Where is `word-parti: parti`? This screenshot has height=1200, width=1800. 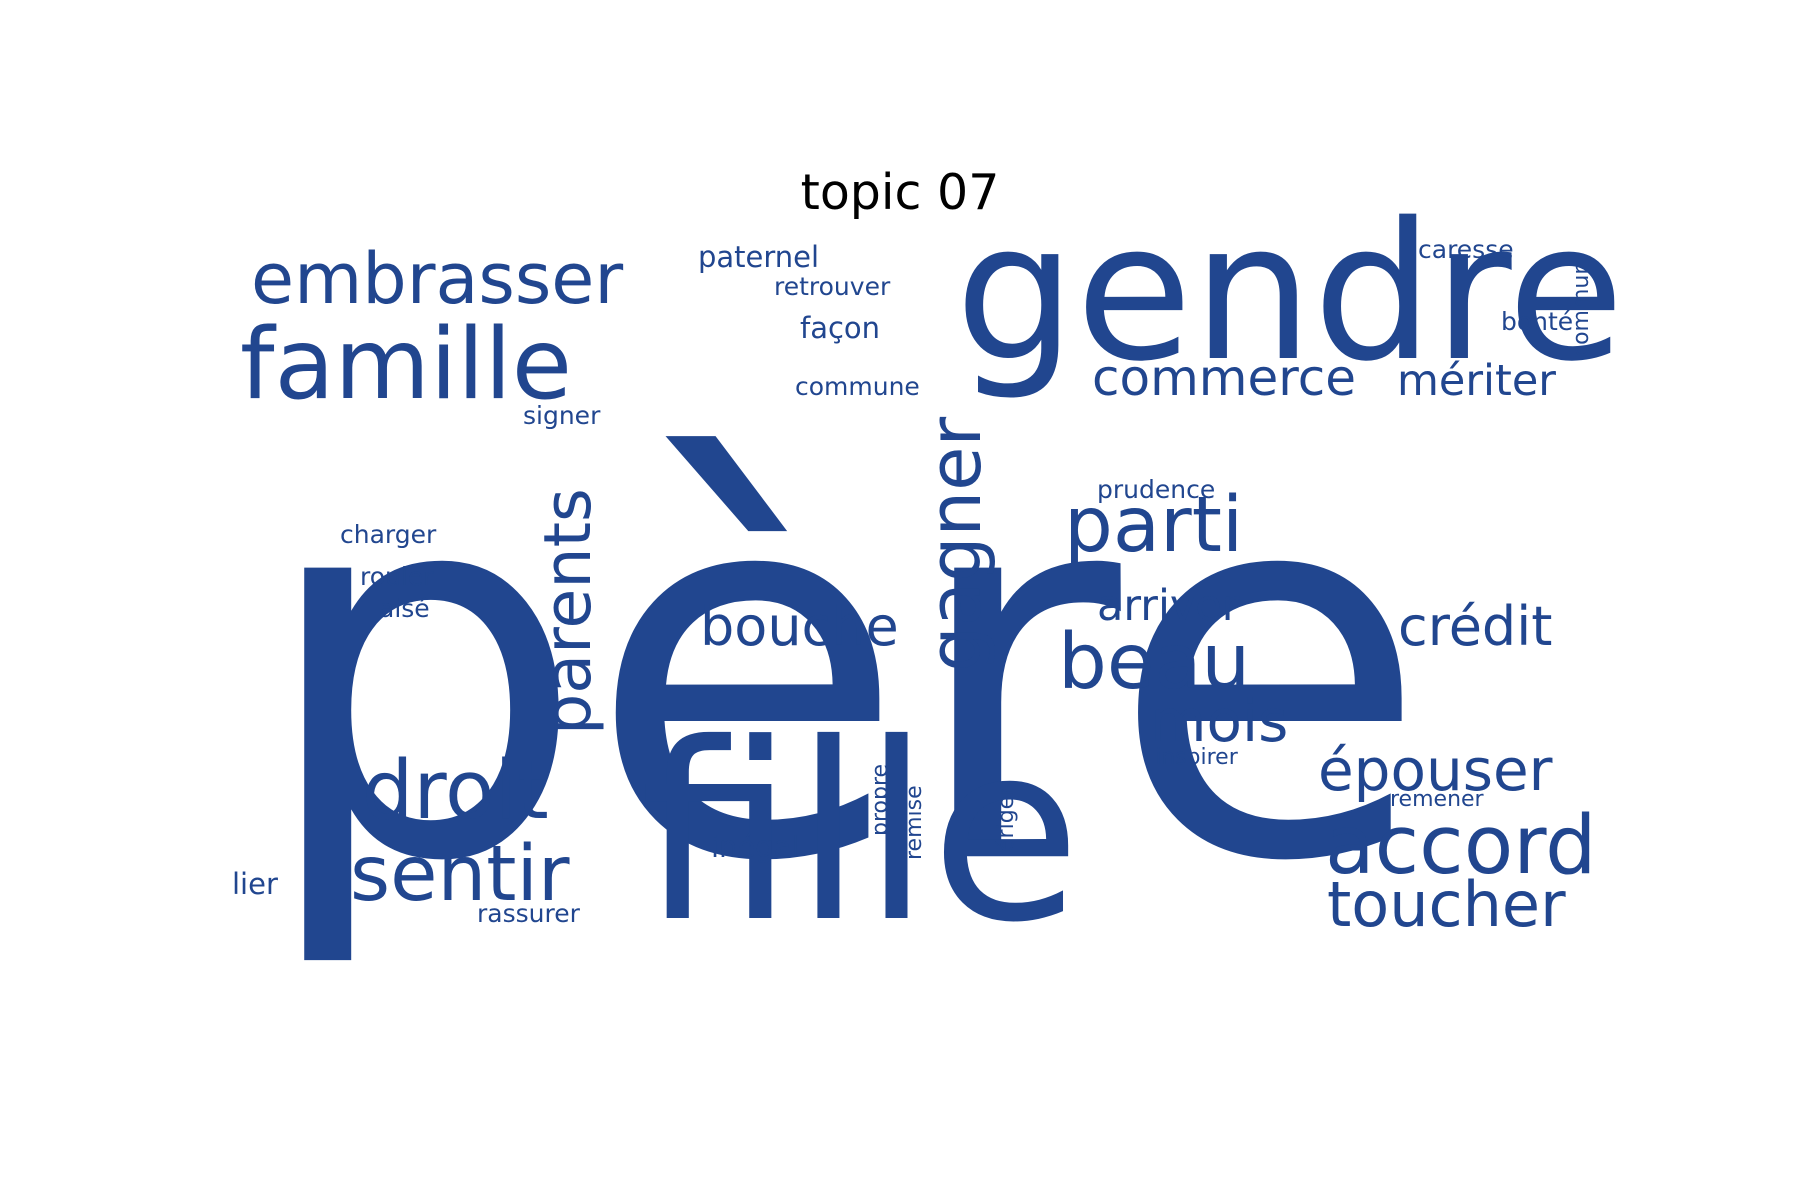
word-parti: parti is located at coordinates (1153, 525).